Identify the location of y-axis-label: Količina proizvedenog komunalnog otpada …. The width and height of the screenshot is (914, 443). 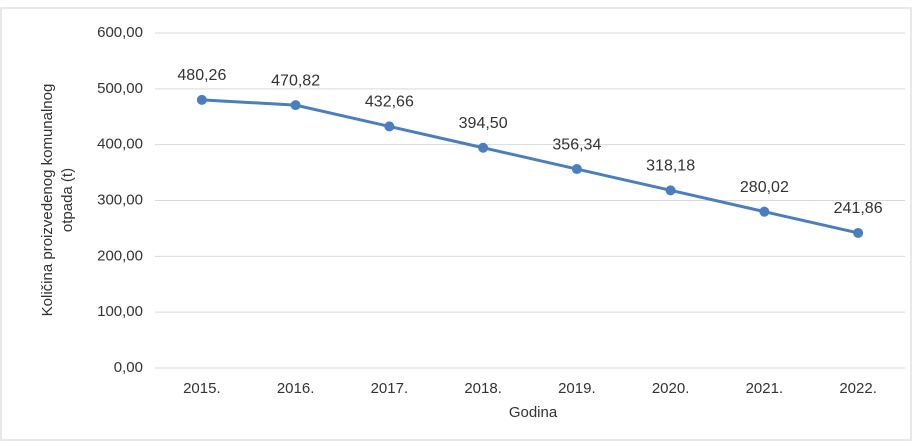
(57, 200).